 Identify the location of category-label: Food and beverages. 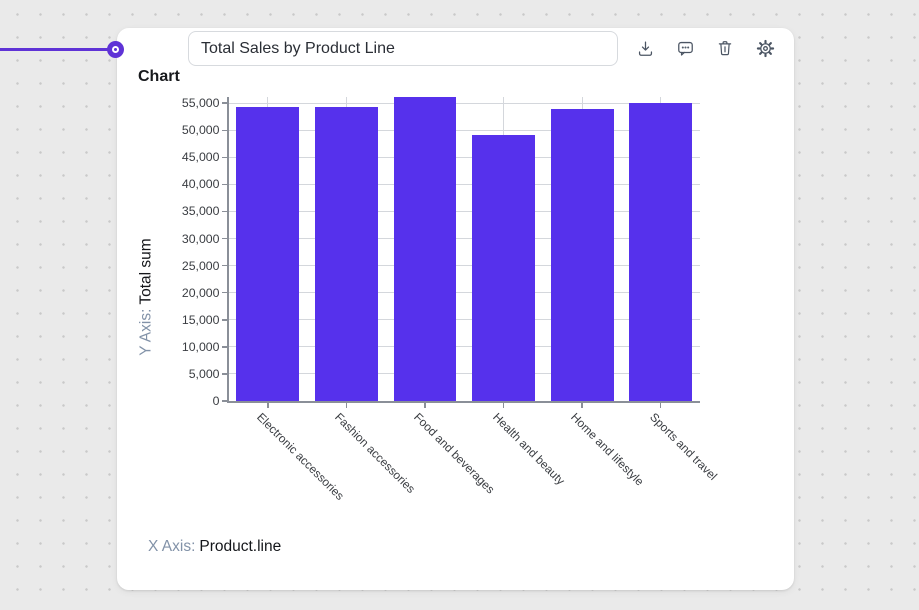
(454, 453).